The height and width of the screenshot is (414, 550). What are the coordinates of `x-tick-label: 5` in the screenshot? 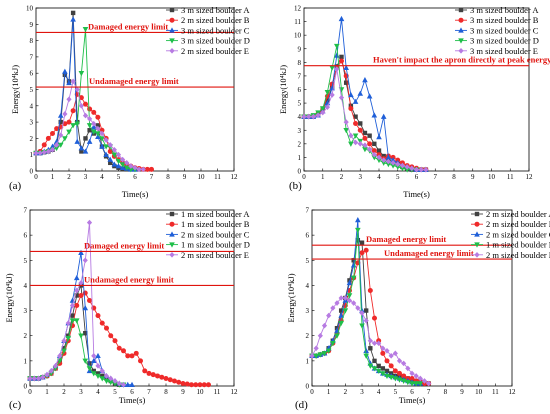 It's located at (396, 392).